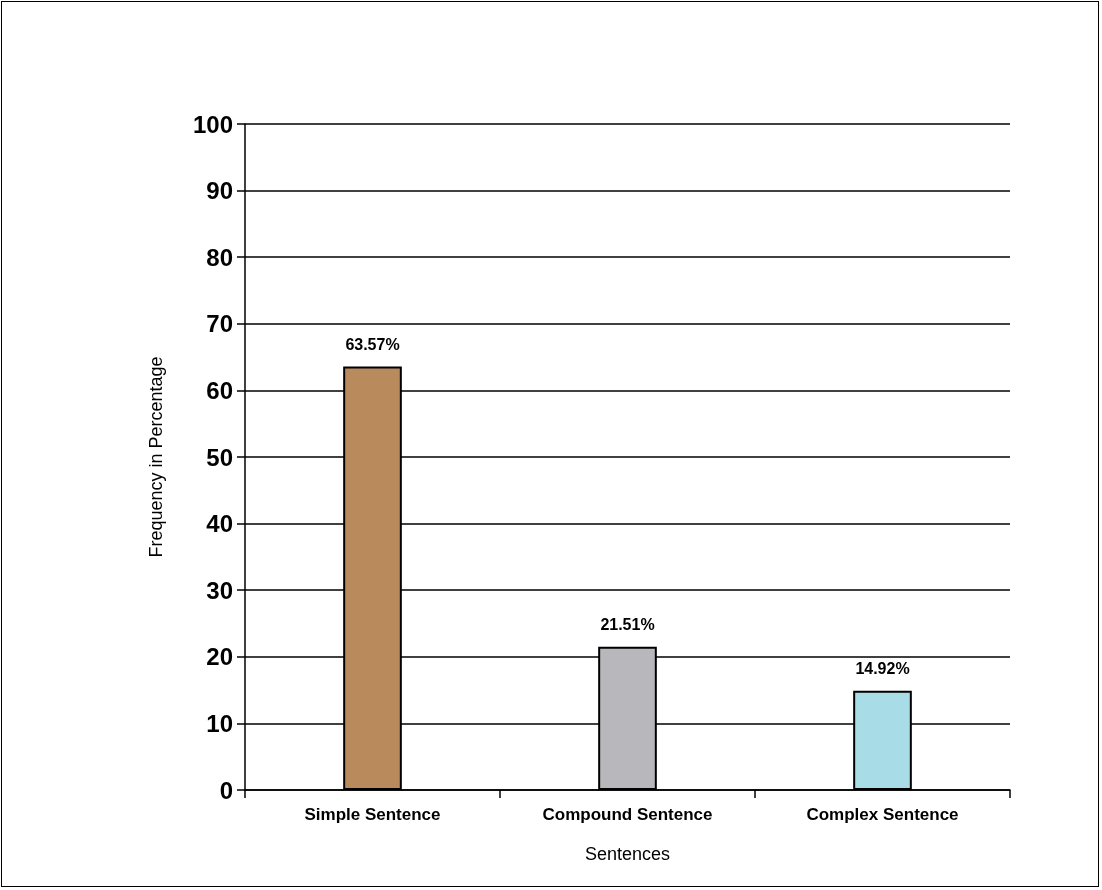  I want to click on y-tick-label: 10, so click(219, 723).